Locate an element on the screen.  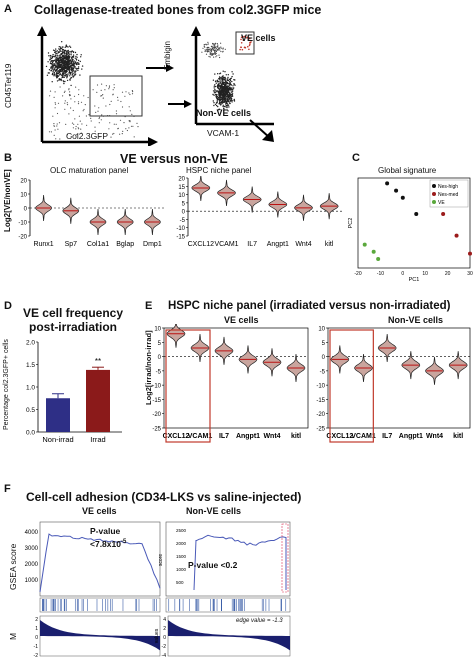
f-right-bottom-tick-label: -2 is located at coordinates (164, 647).